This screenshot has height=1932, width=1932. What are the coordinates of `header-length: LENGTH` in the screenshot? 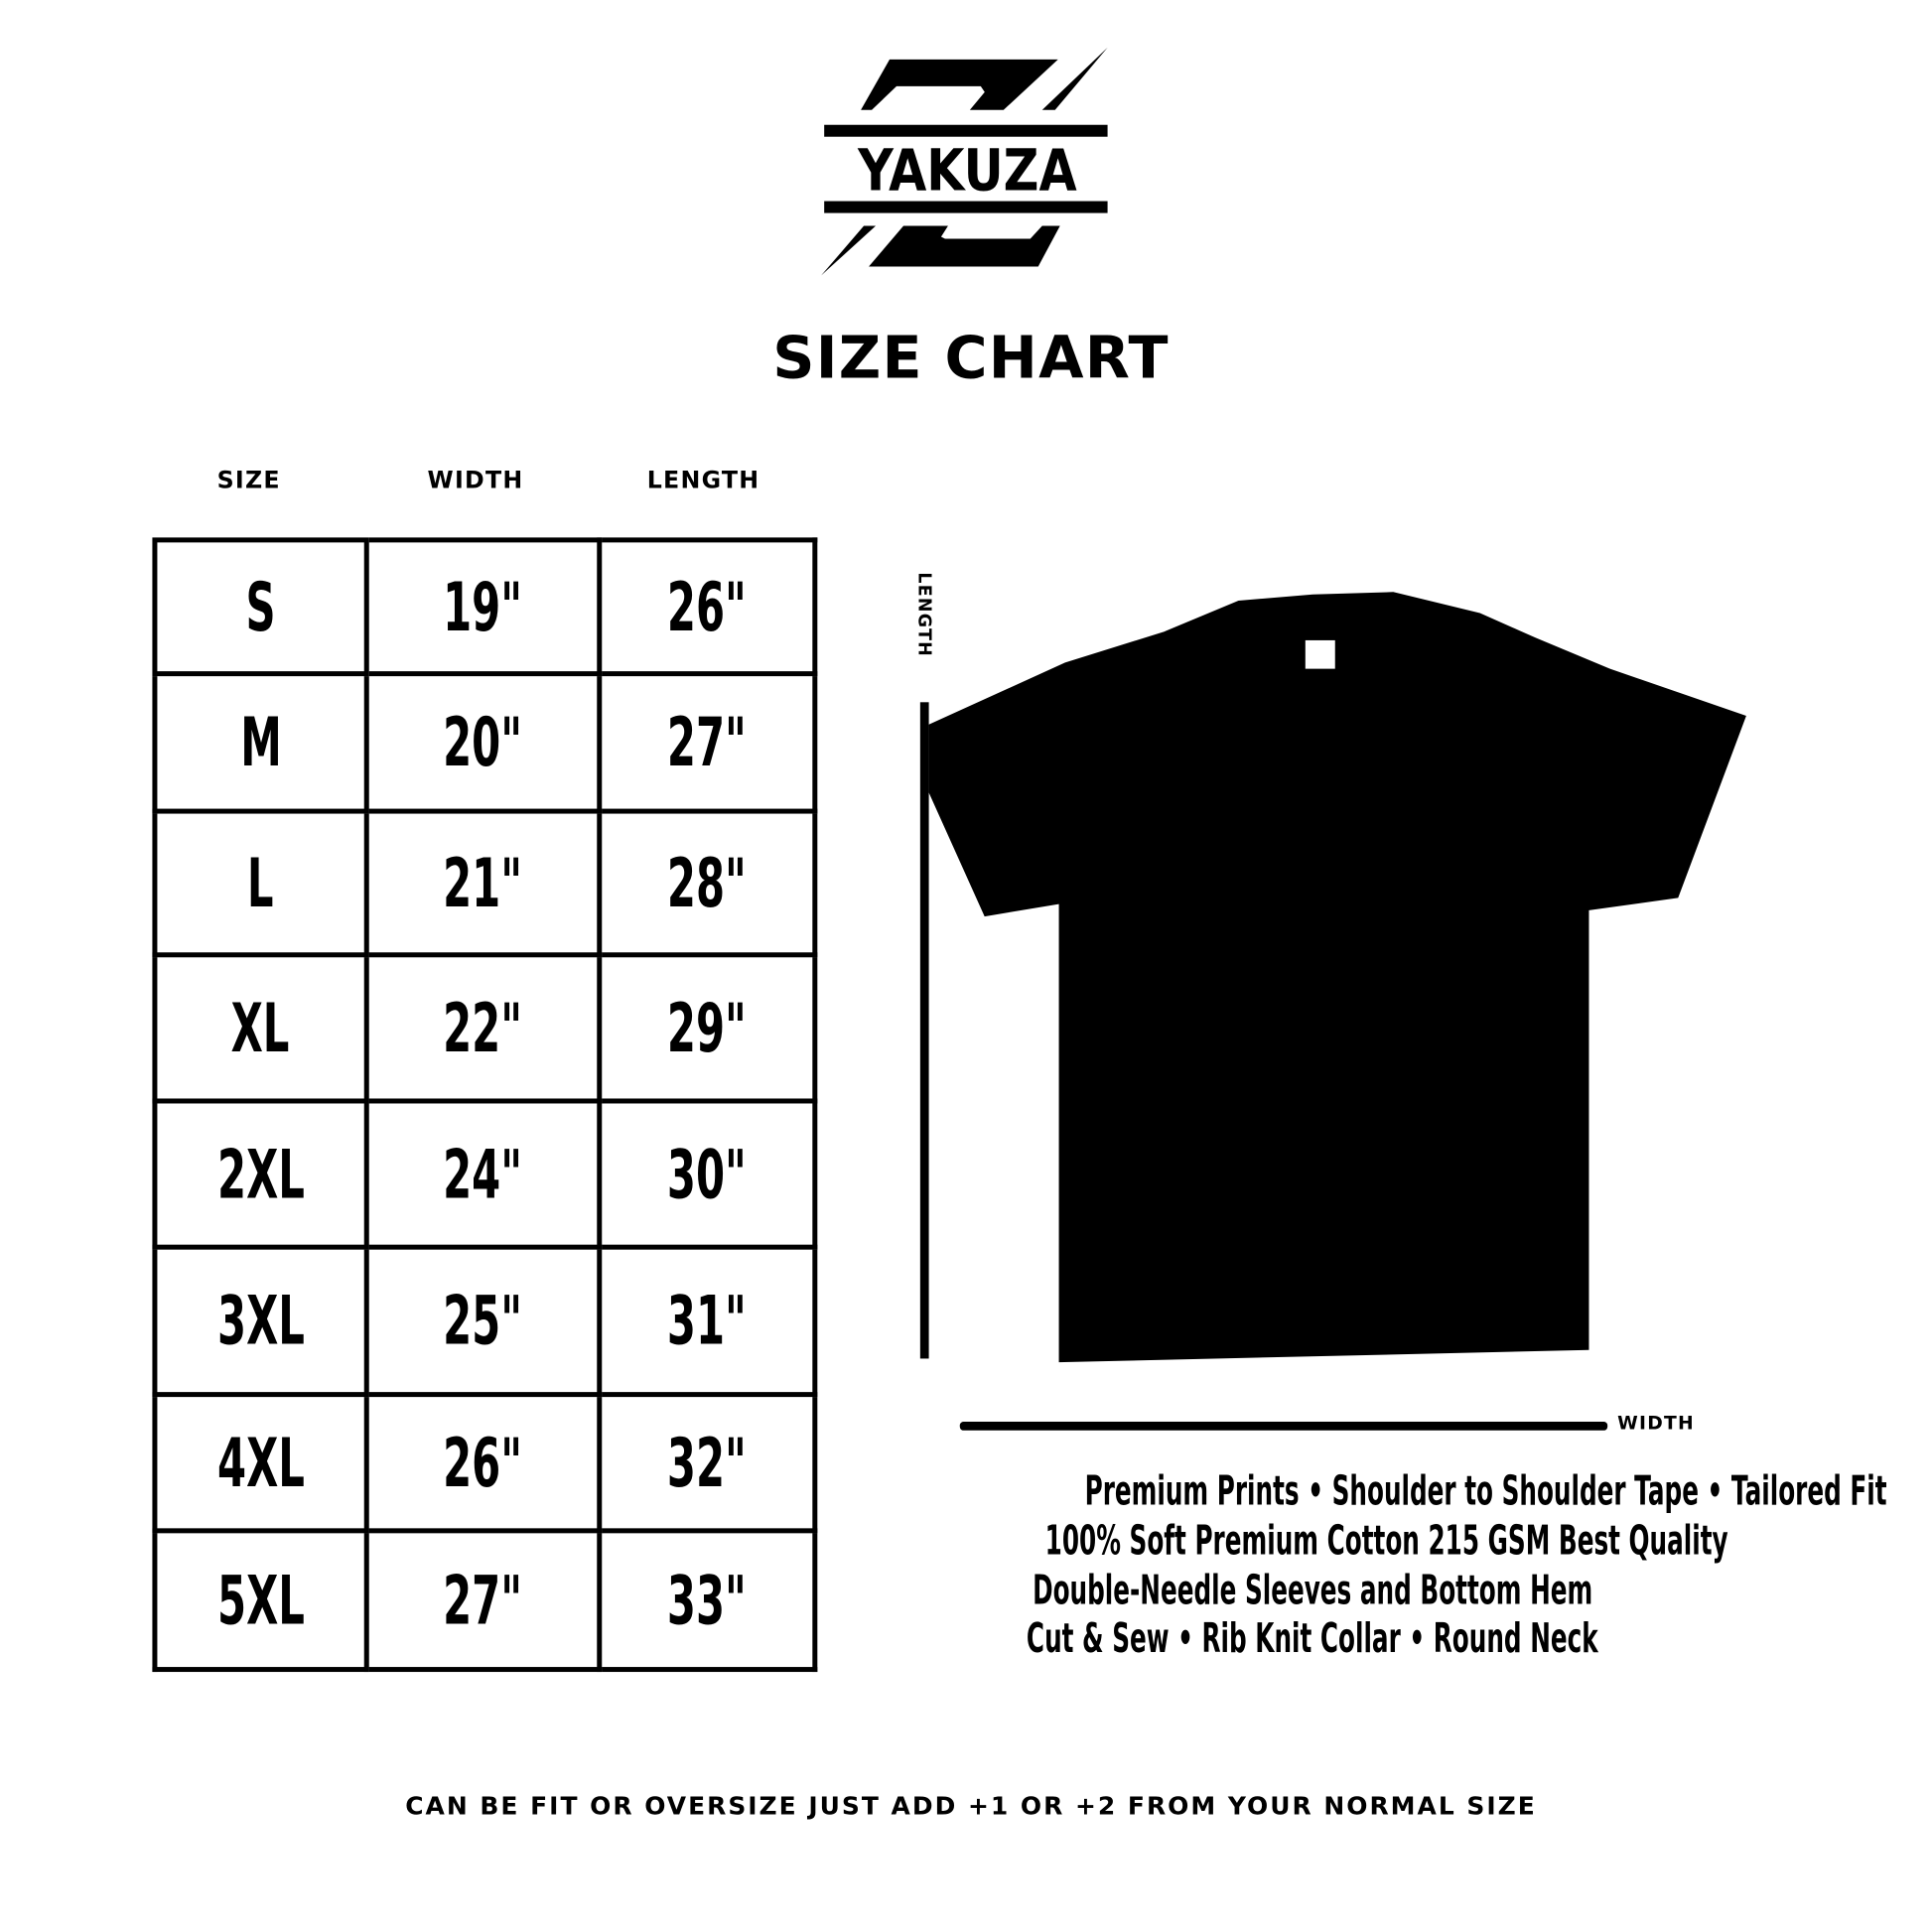 It's located at (703, 481).